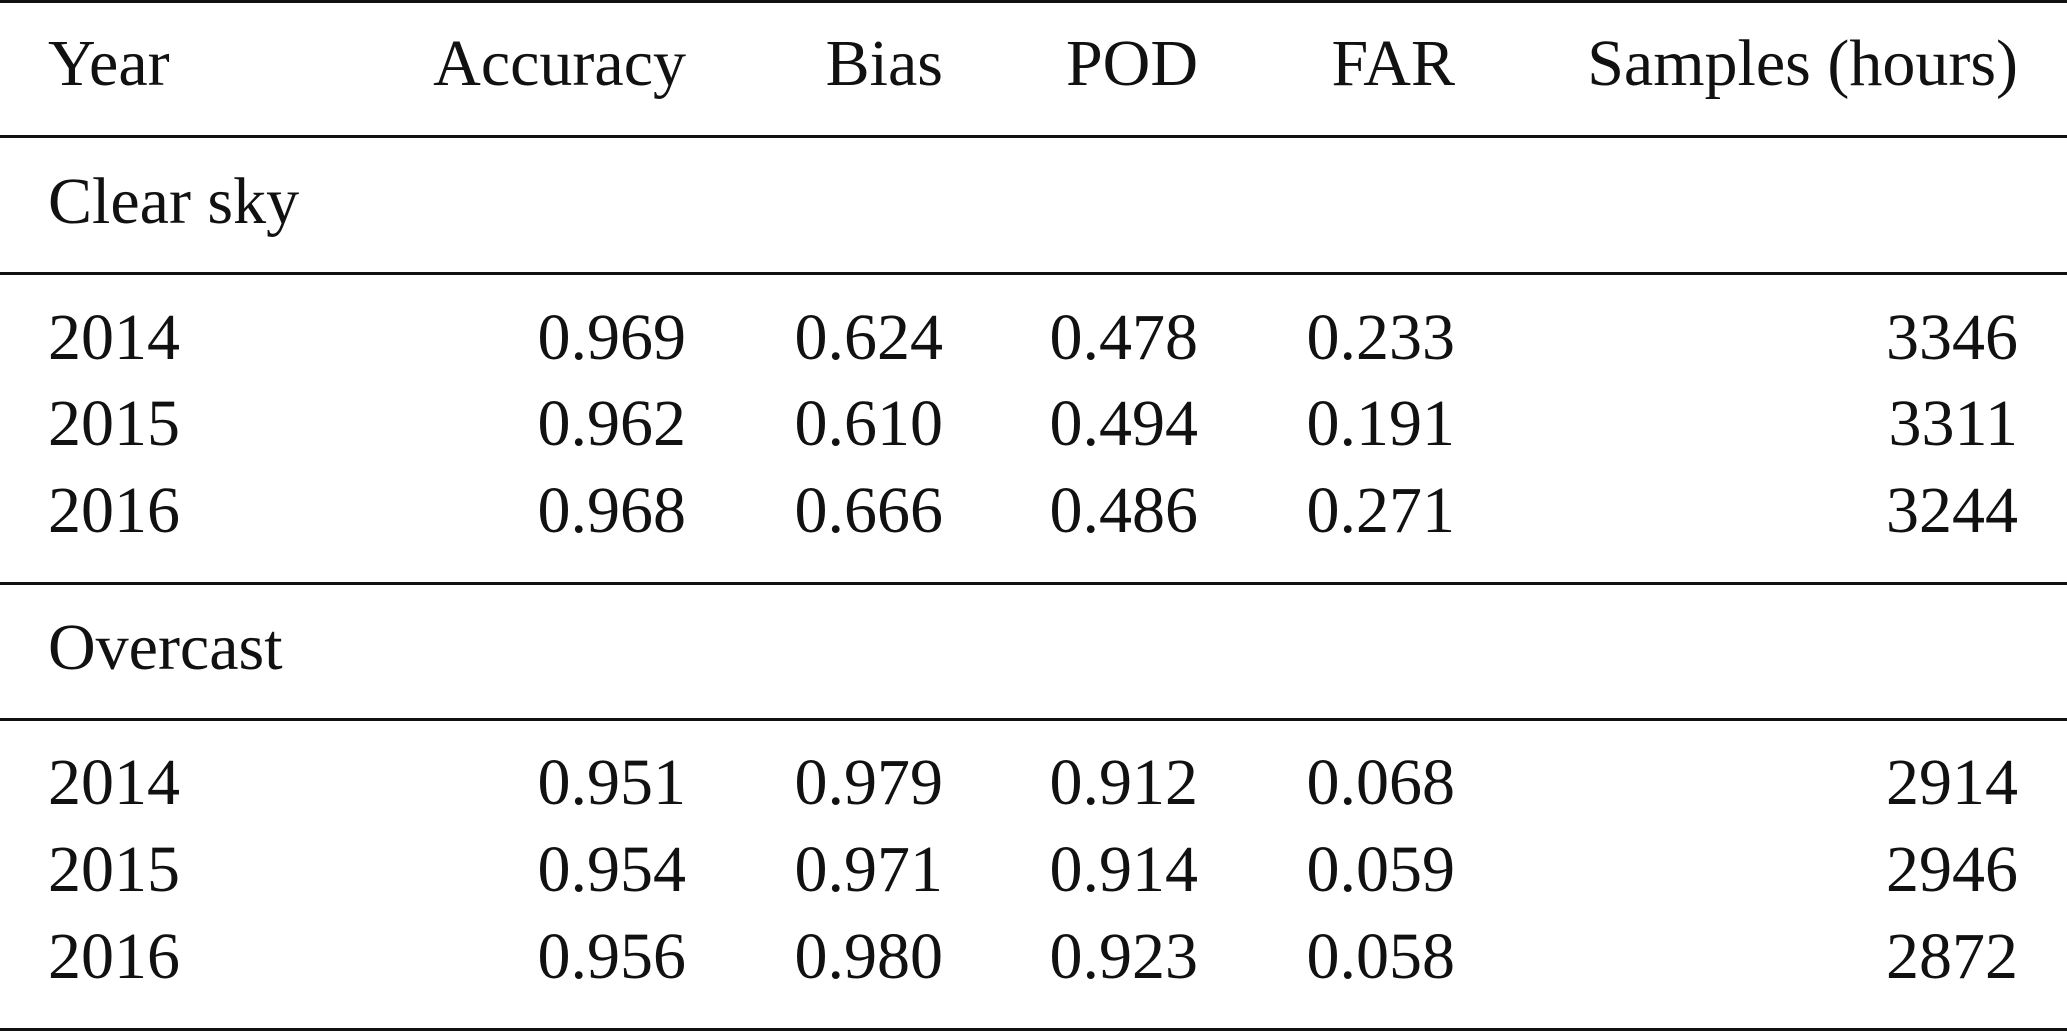 This screenshot has height=1033, width=2067. What do you see at coordinates (612, 869) in the screenshot?
I see `table-cell-accuracy: 0.954` at bounding box center [612, 869].